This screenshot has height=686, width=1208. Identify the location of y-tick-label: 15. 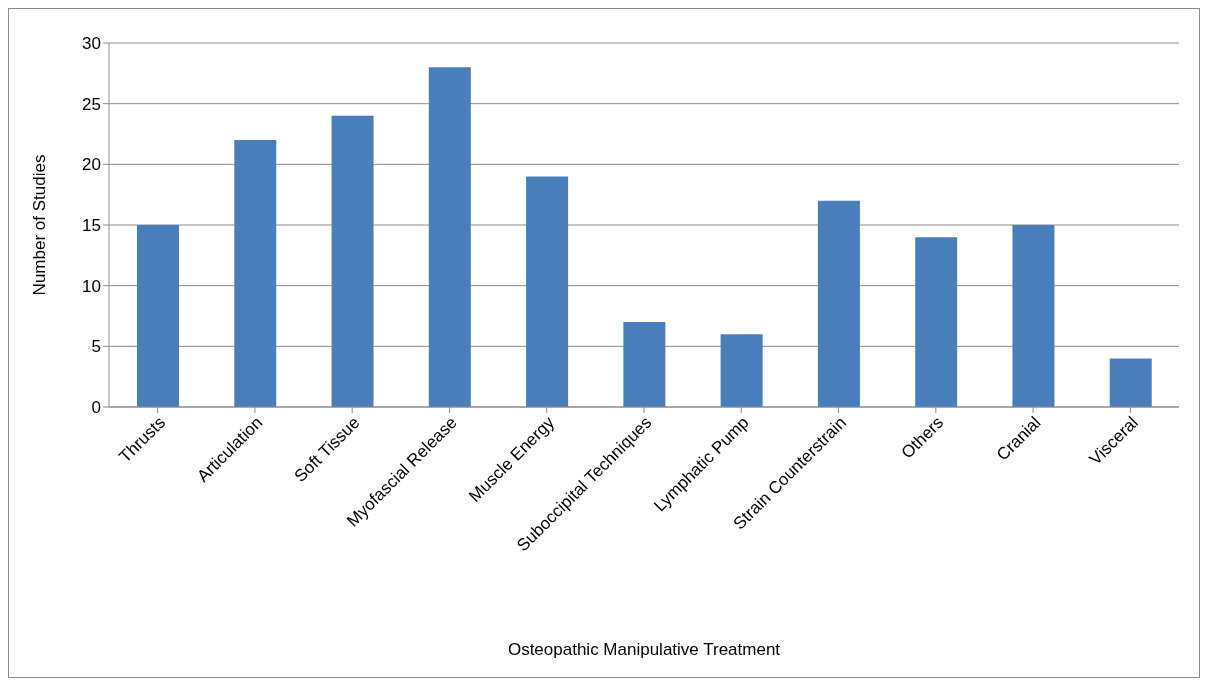
(91, 226).